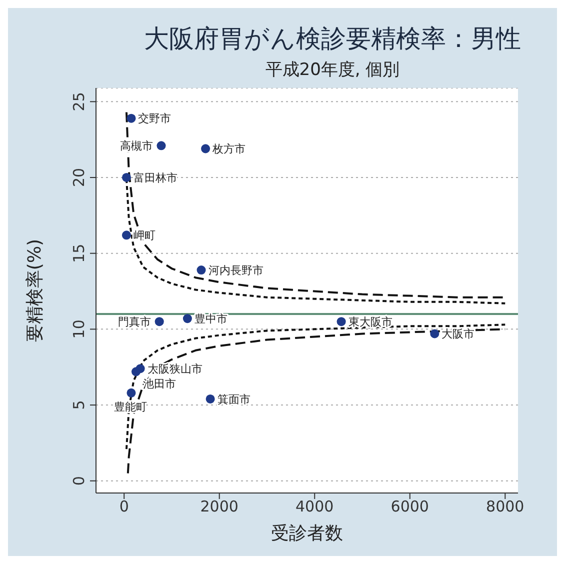 Image resolution: width=565 pixels, height=564 pixels. Describe the element at coordinates (155, 177) in the screenshot. I see `data-label: 富田林市` at that location.